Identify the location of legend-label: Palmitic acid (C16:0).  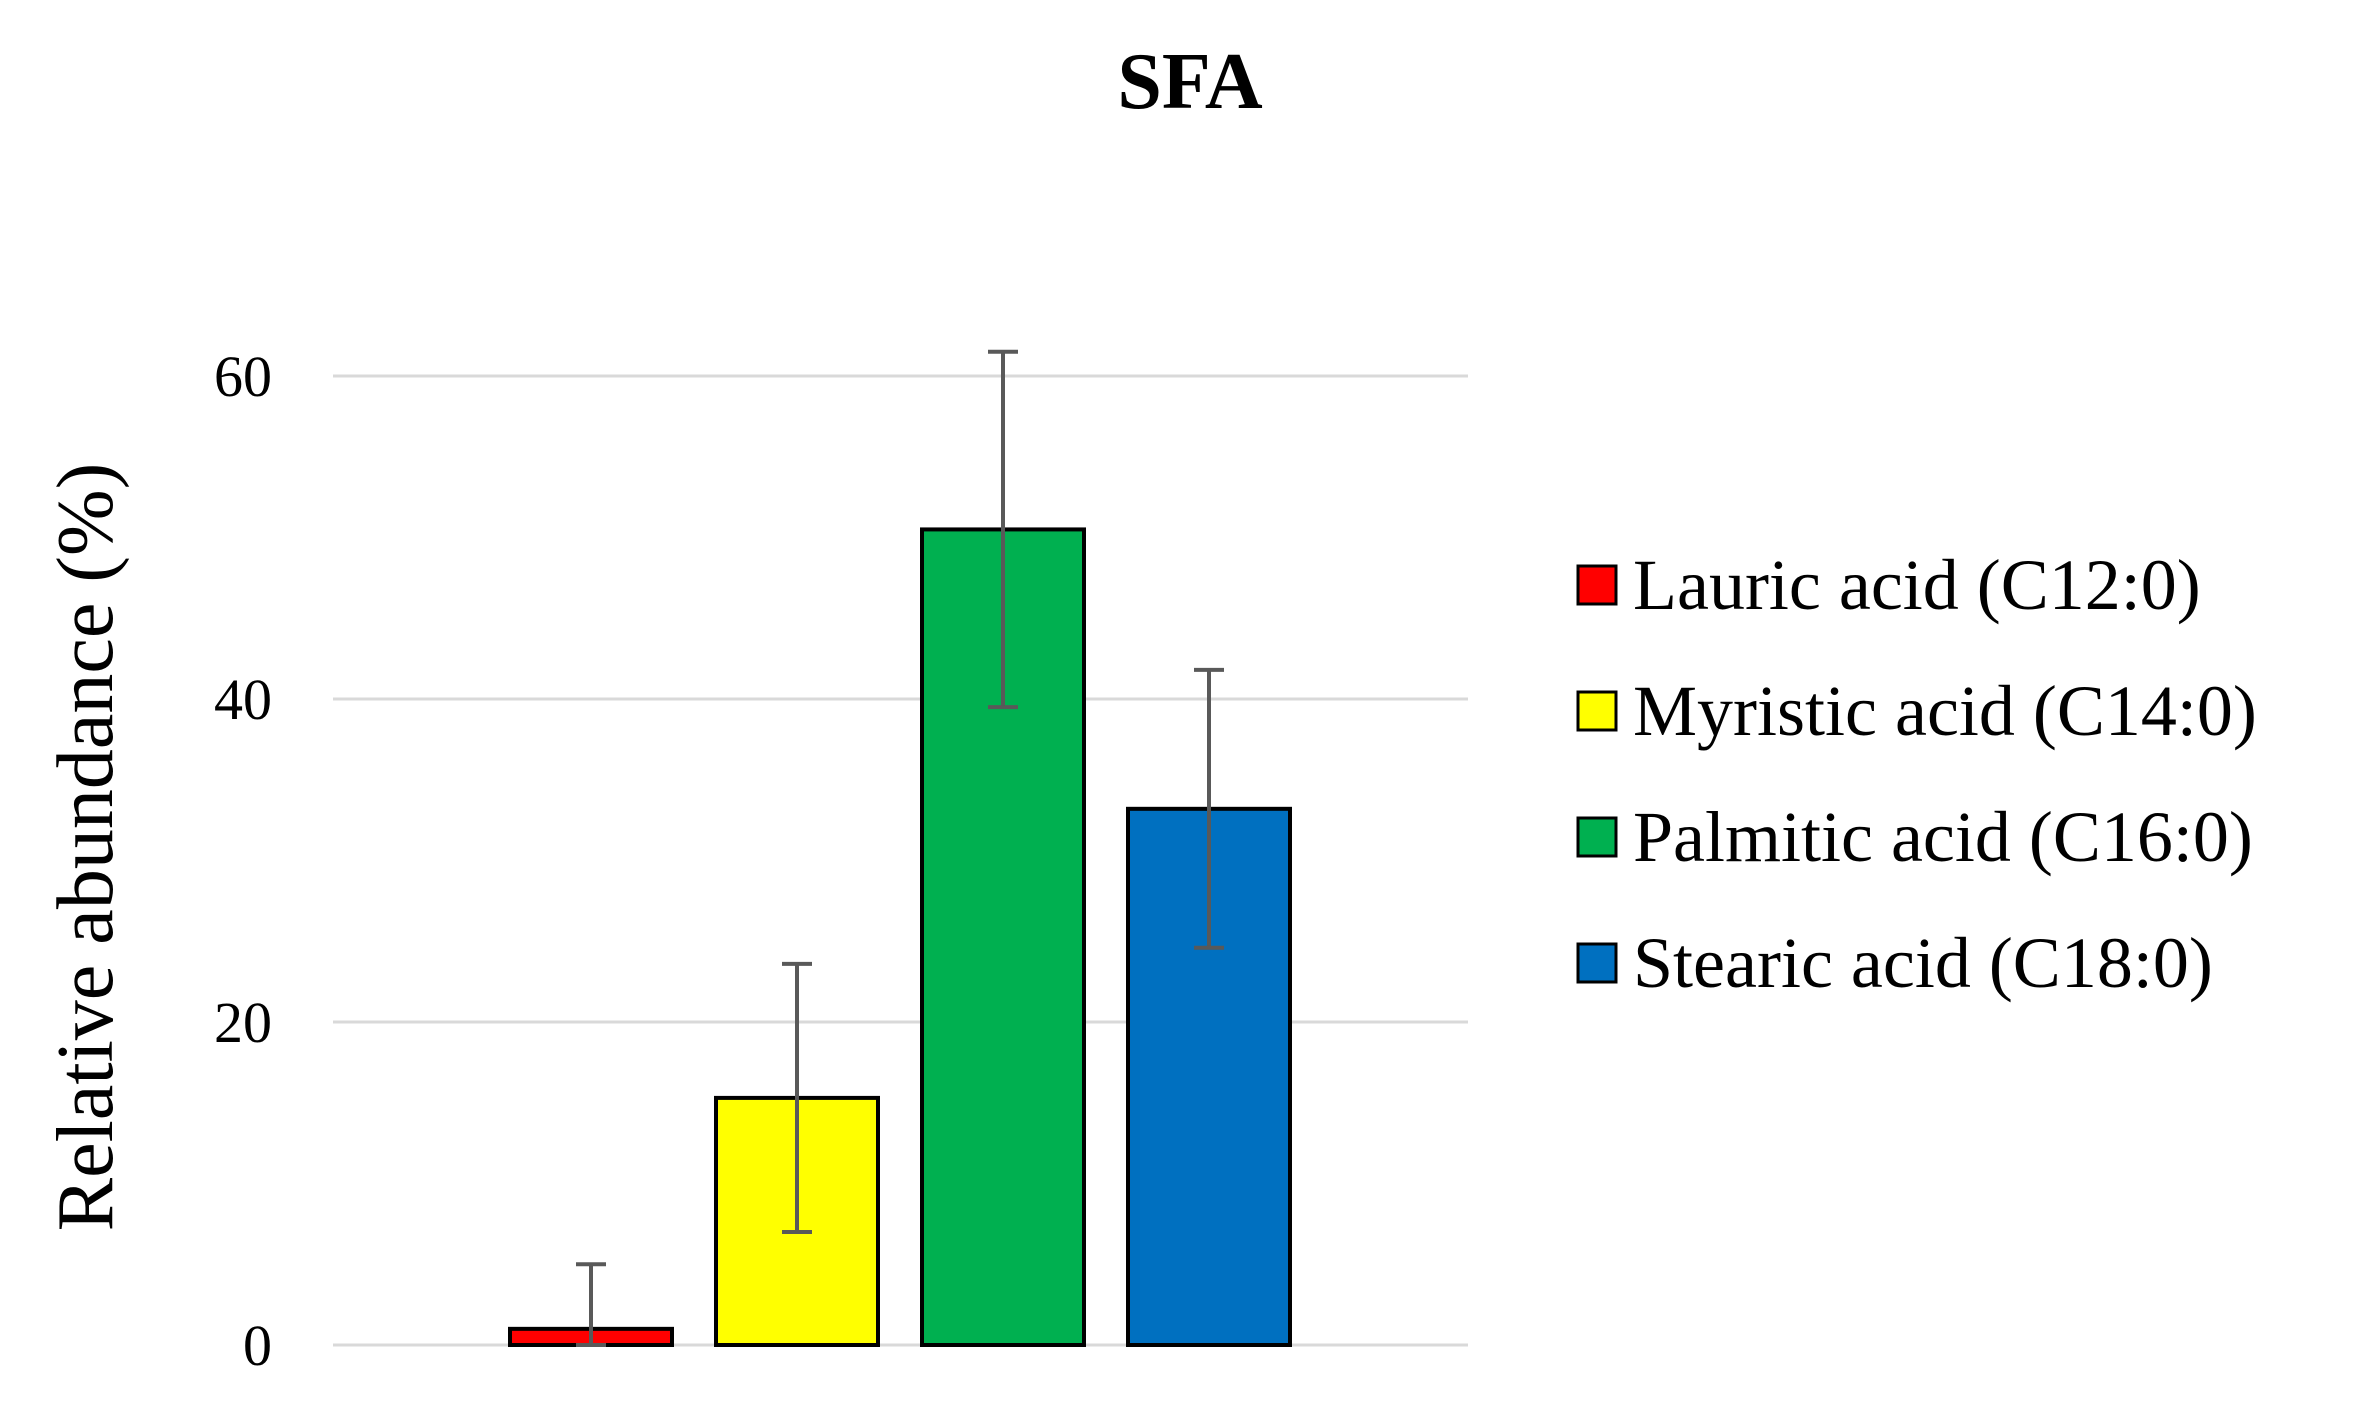
(1943, 837).